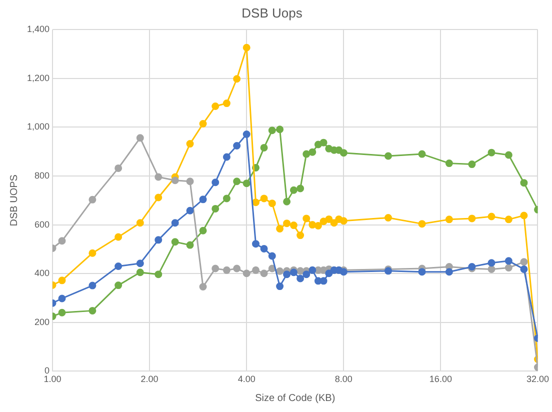 Image resolution: width=552 pixels, height=412 pixels. What do you see at coordinates (295, 398) in the screenshot?
I see `x-axis-title: Size of Code (KB)` at bounding box center [295, 398].